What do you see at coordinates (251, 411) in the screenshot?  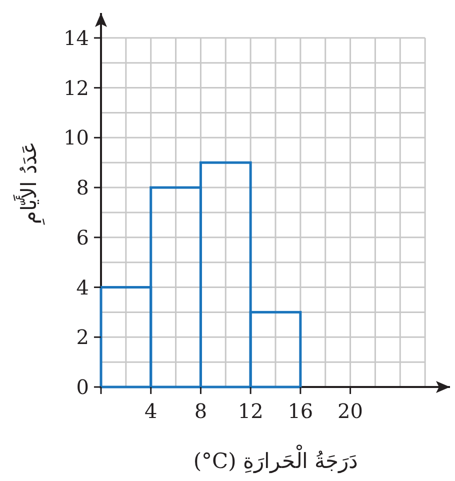 I see `x-tick-label: 12` at bounding box center [251, 411].